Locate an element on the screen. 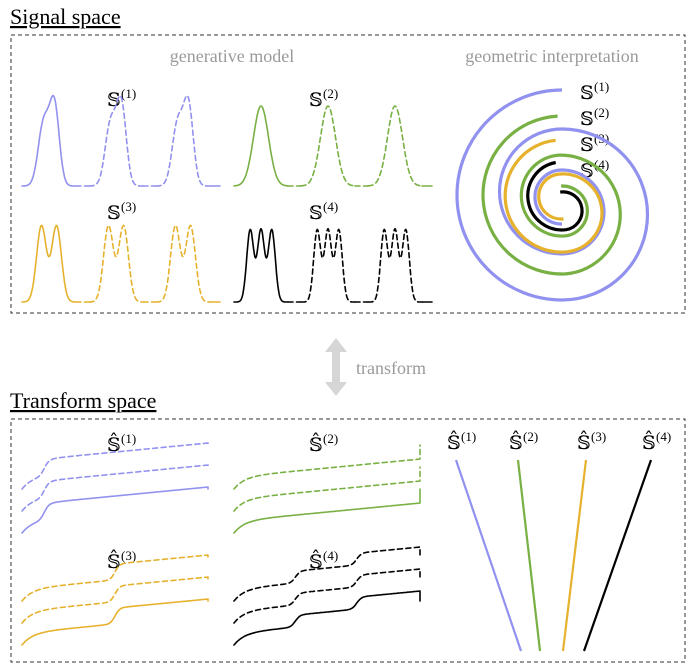 The width and height of the screenshot is (699, 666). signal-label-1: 𝕊 (1) is located at coordinates (121, 98).